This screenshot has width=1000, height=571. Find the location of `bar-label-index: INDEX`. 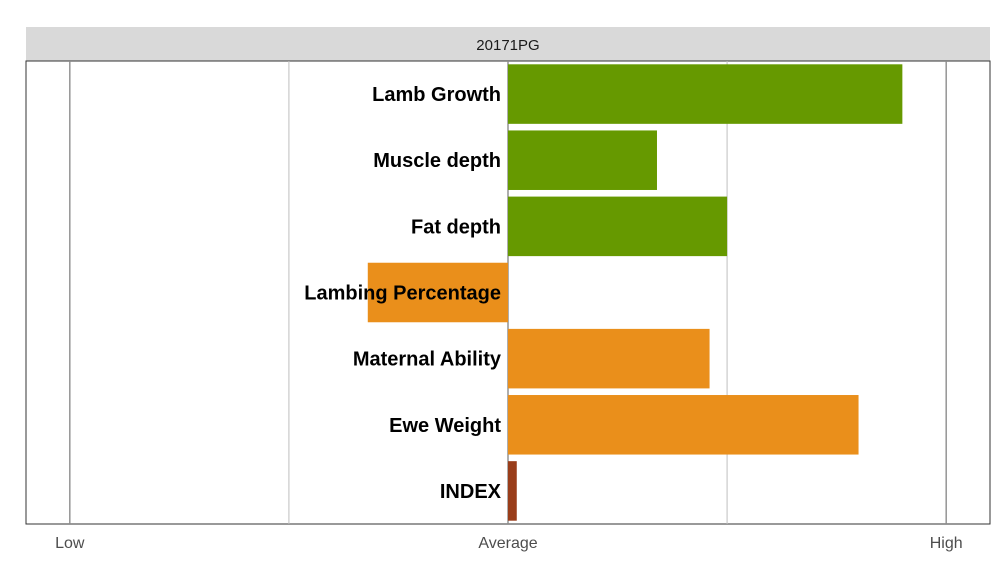

bar-label-index: INDEX is located at coordinates (471, 492).